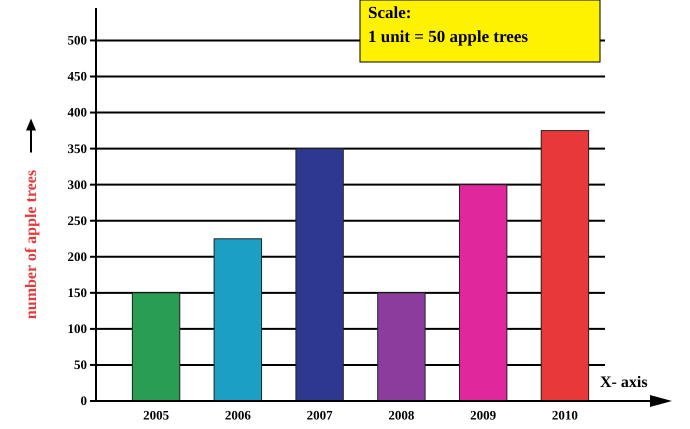 Image resolution: width=690 pixels, height=429 pixels. What do you see at coordinates (390, 12) in the screenshot?
I see `annotation: Scale:` at bounding box center [390, 12].